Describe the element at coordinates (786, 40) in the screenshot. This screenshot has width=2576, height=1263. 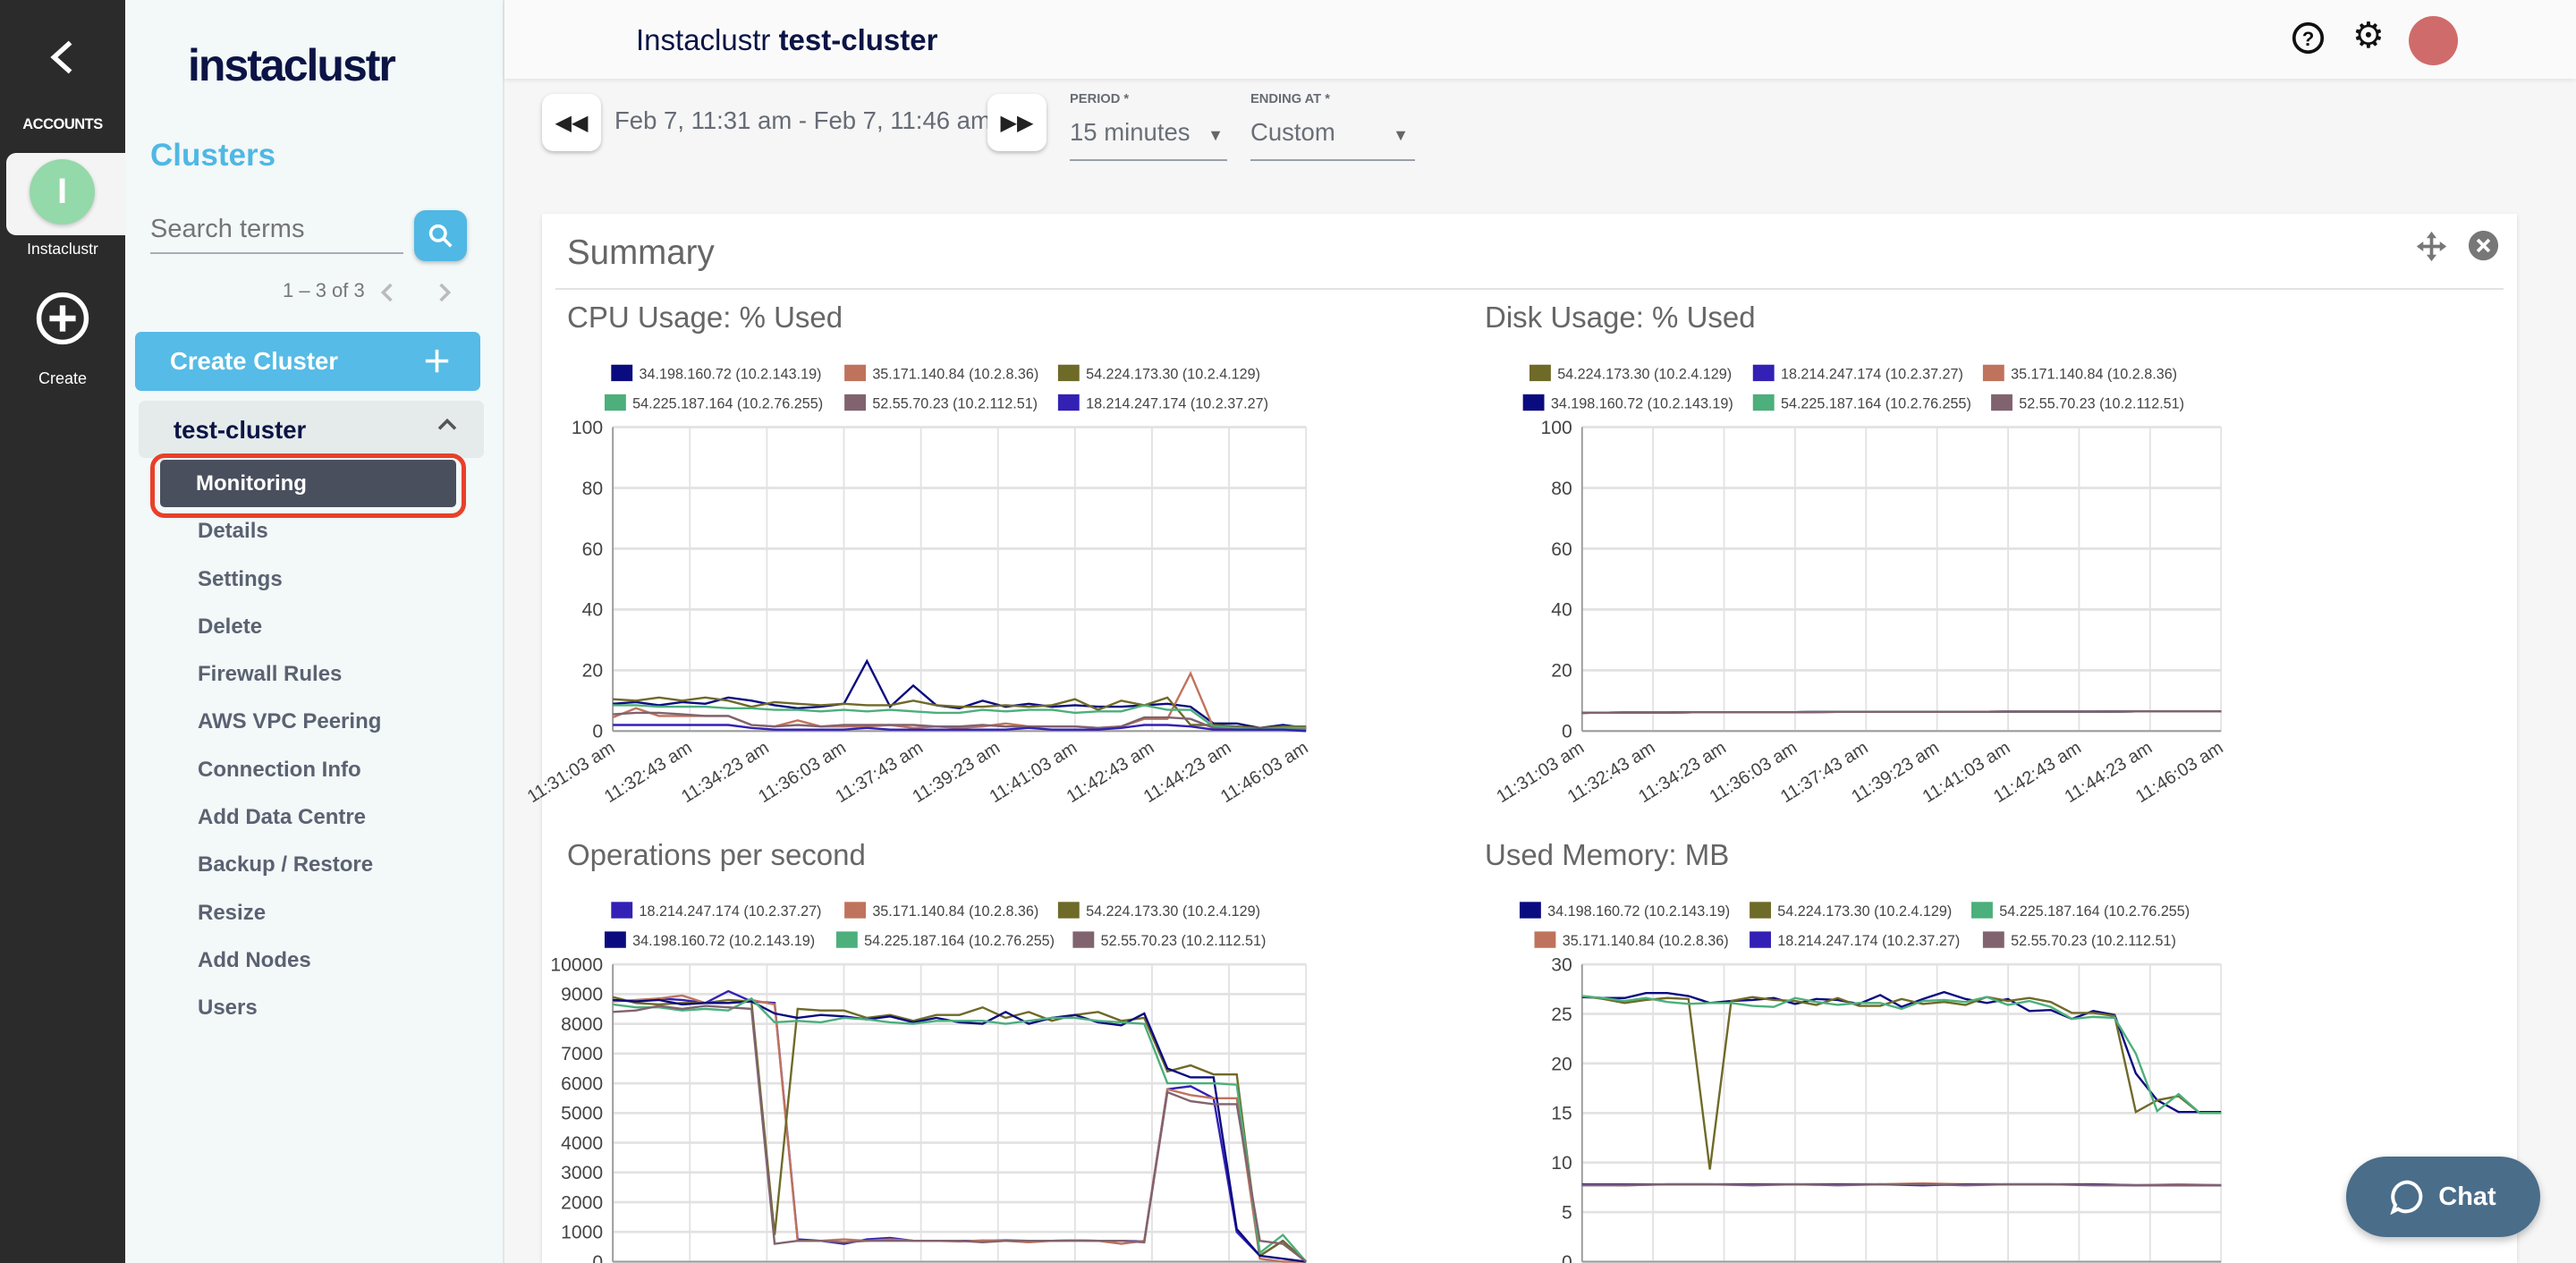
I see `page-title: Instaclustr test-cluster` at that location.